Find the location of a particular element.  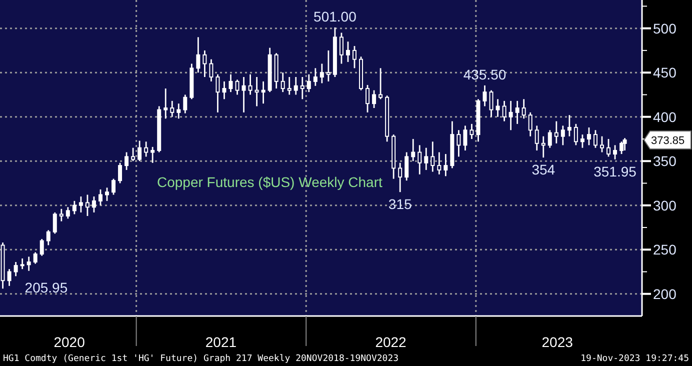

x-tick-label: 2020 is located at coordinates (70, 342).